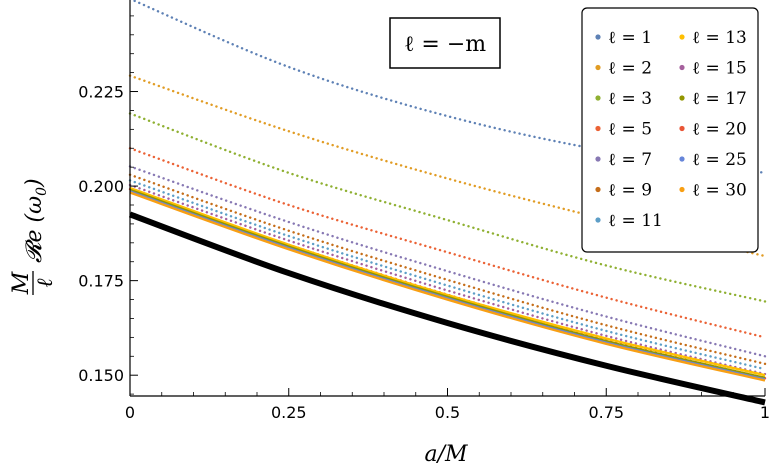  Describe the element at coordinates (719, 38) in the screenshot. I see `legend-label: ℓ = 13` at that location.